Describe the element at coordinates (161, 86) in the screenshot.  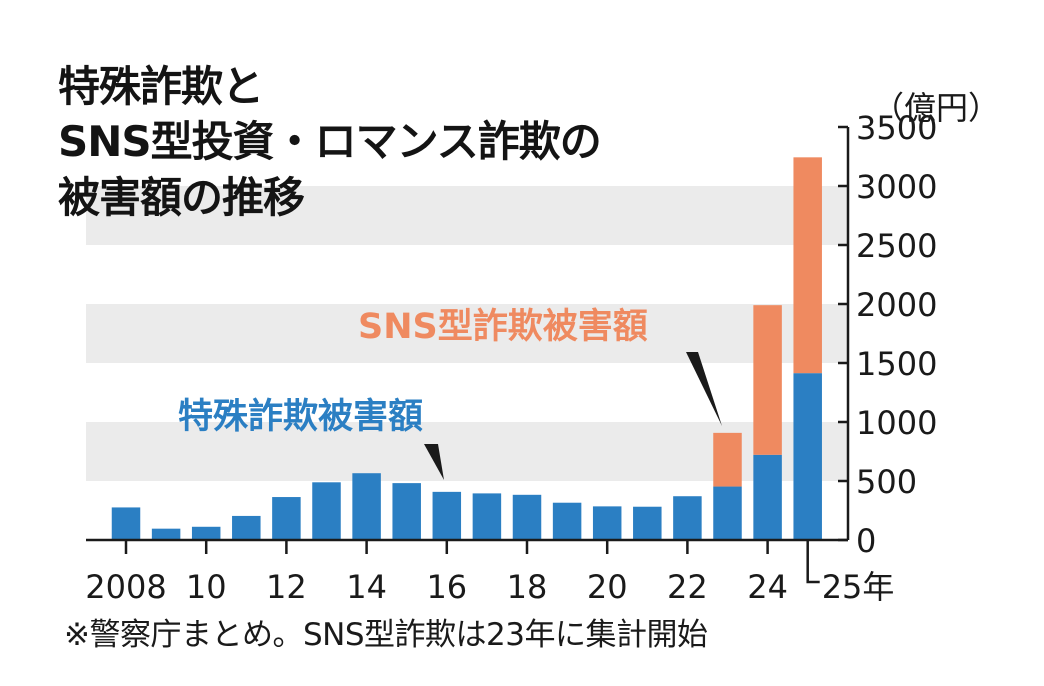
I see `chart-title-line-1: 特殊詐欺と` at that location.